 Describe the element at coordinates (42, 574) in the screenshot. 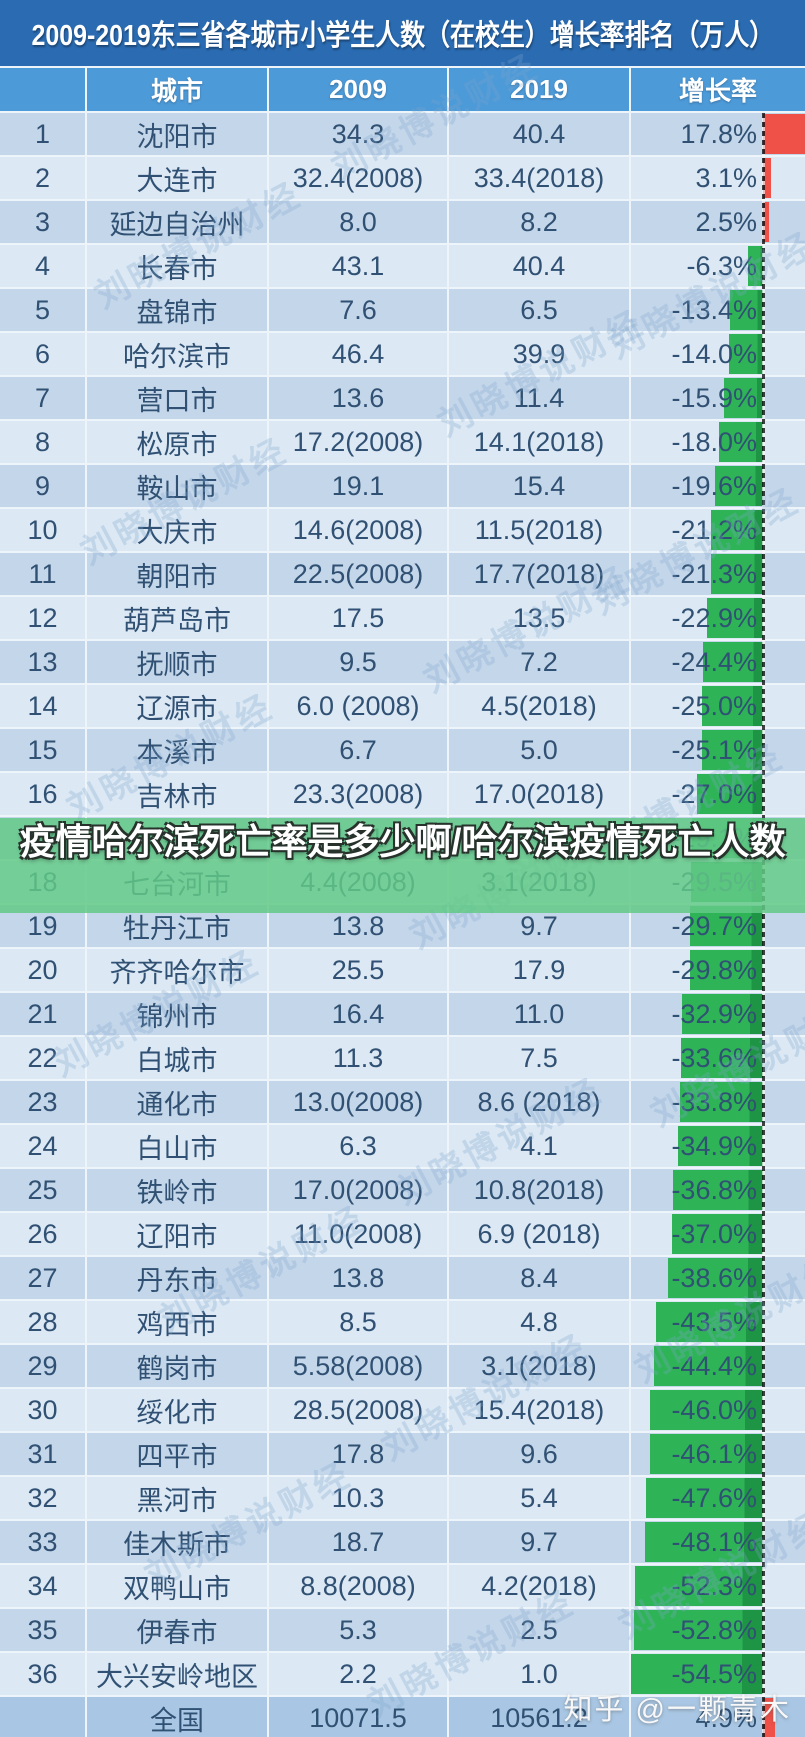

I see `rank-cell: 11` at that location.